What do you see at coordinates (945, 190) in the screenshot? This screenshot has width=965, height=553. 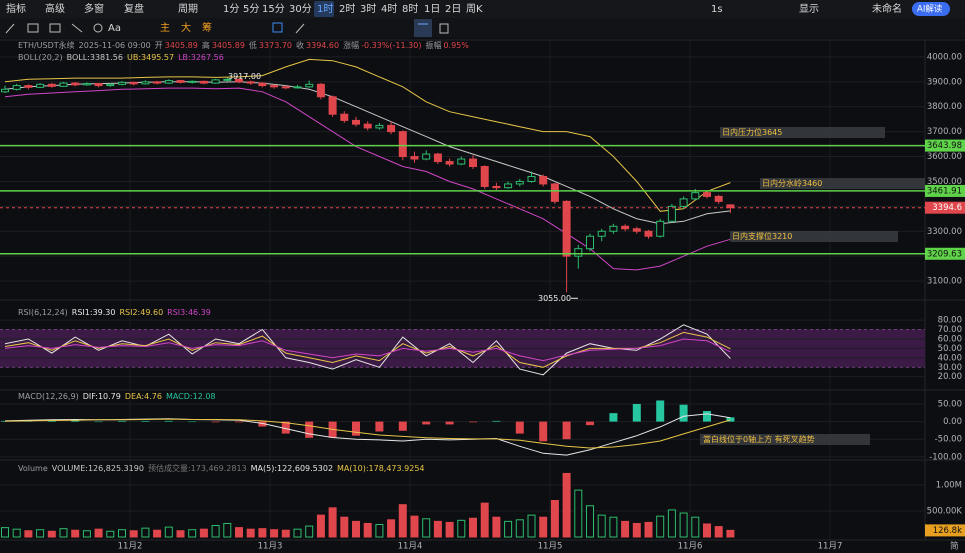 I see `level-tag` at bounding box center [945, 190].